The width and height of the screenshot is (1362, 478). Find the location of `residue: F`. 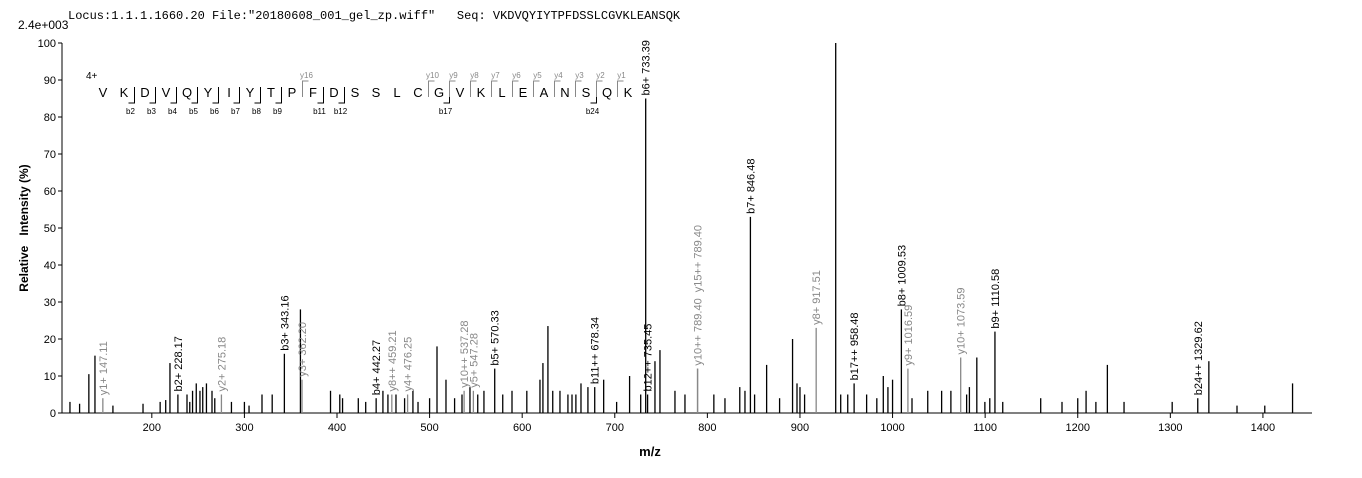

residue: F is located at coordinates (313, 92).